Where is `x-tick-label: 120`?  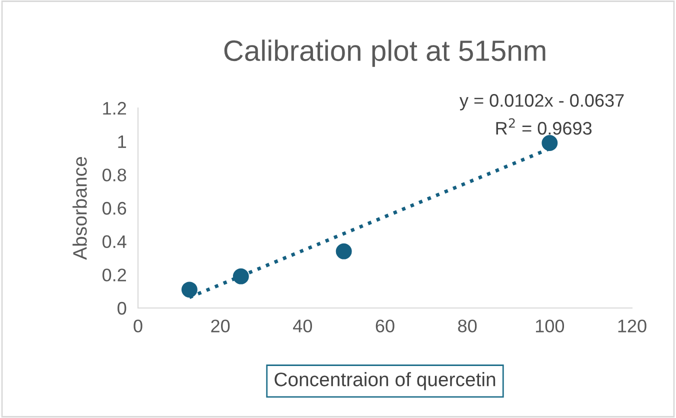 x-tick-label: 120 is located at coordinates (632, 326).